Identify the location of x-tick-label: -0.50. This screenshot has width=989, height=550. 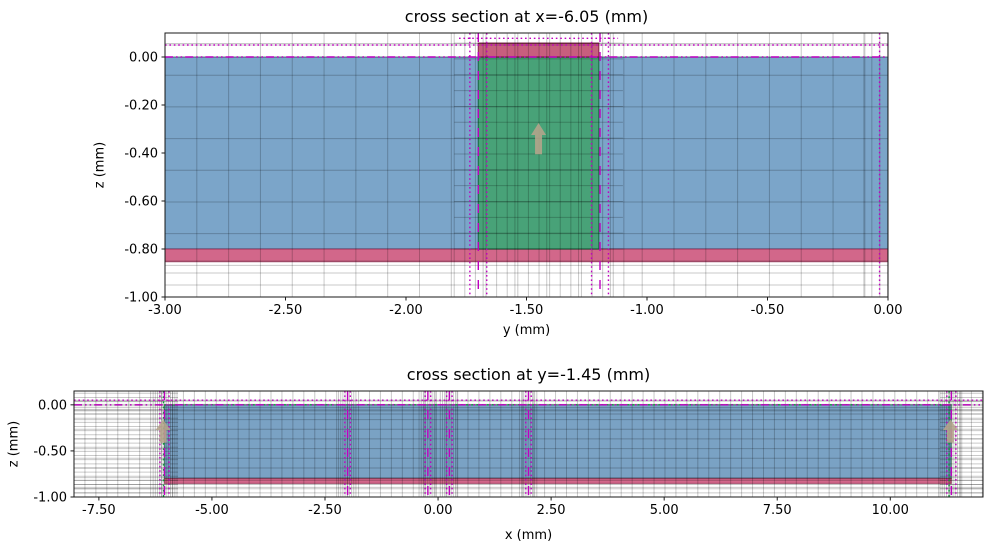
(768, 310).